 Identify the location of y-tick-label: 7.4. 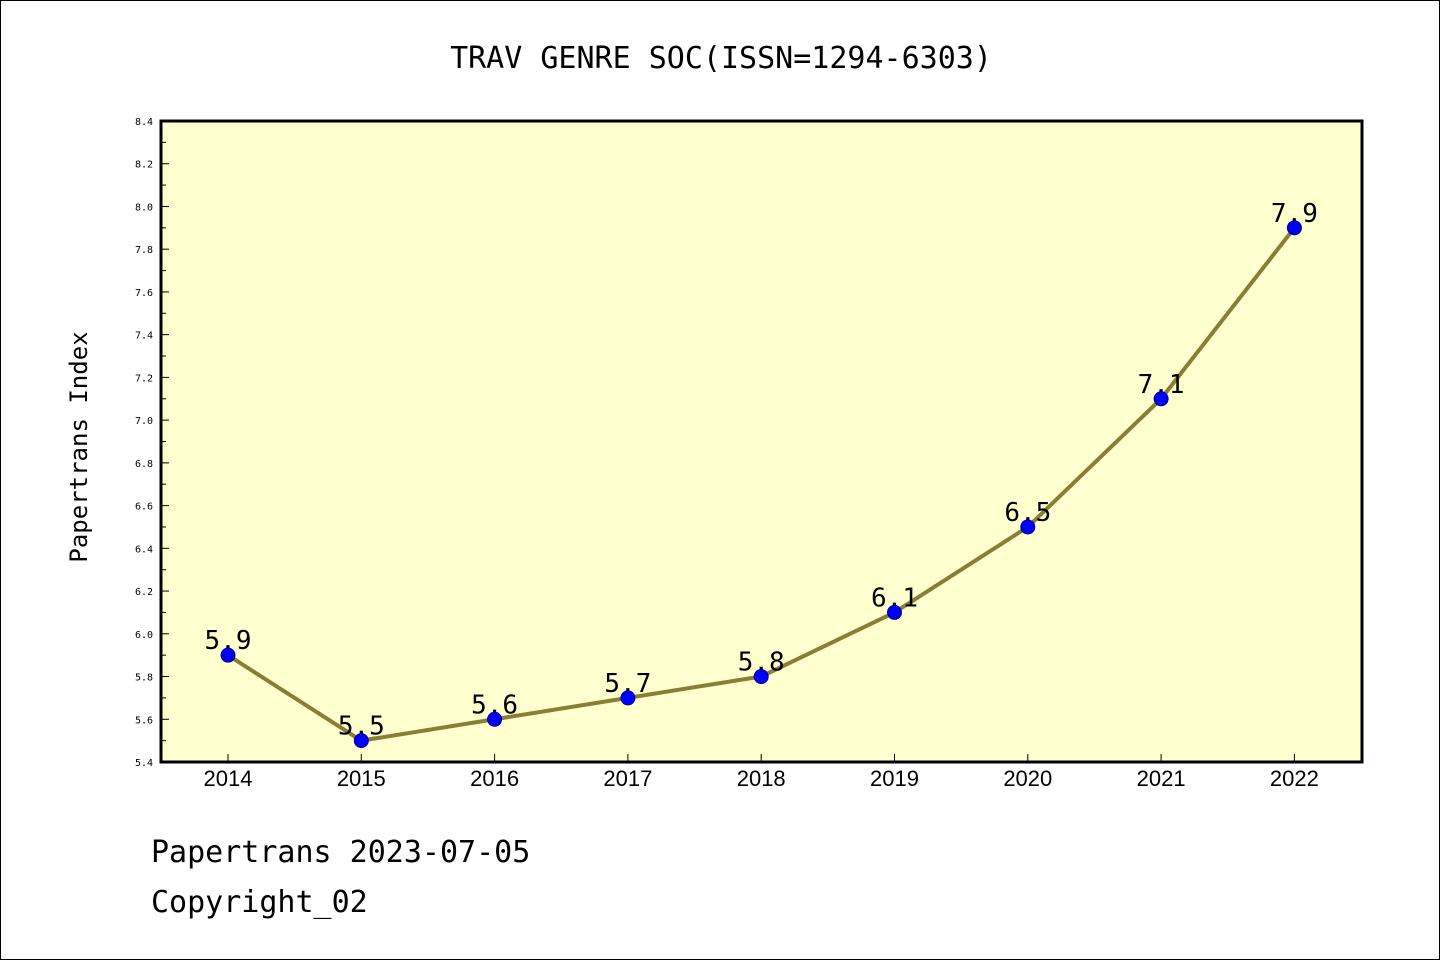
(144, 336).